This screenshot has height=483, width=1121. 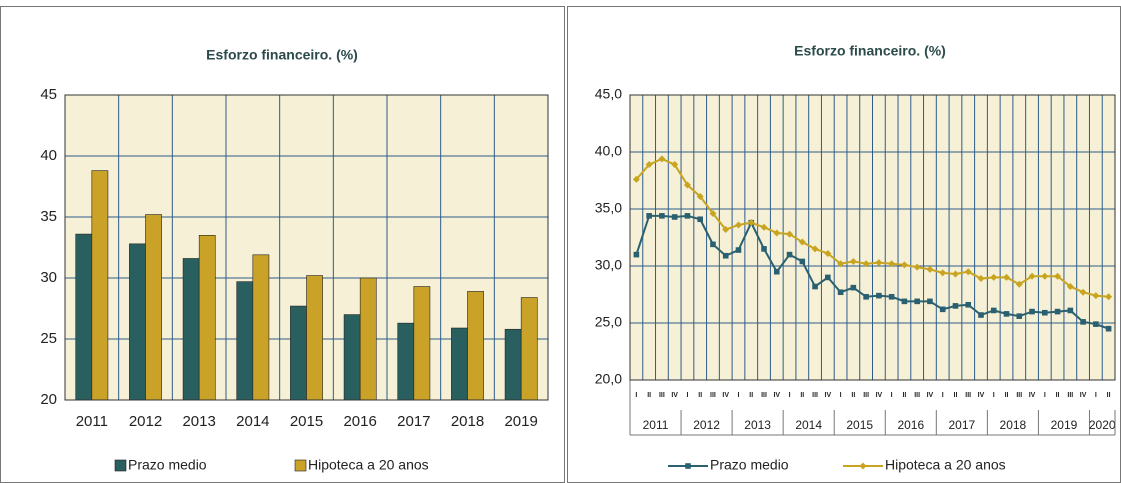 I want to click on y-tick-label: 45, so click(x=48, y=94).